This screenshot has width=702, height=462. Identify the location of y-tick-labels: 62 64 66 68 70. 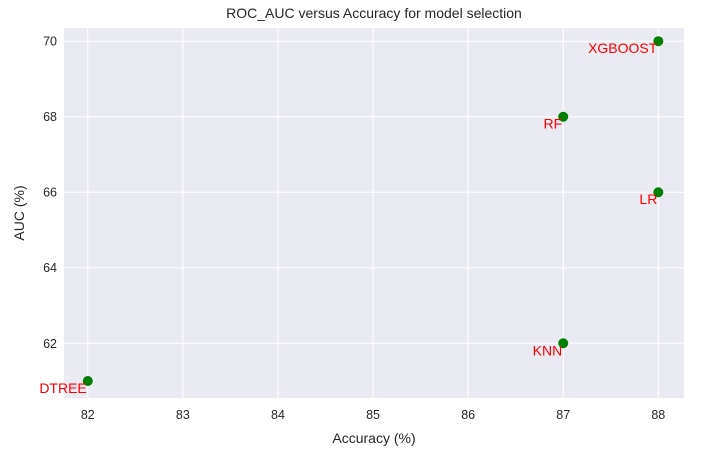
(50, 193).